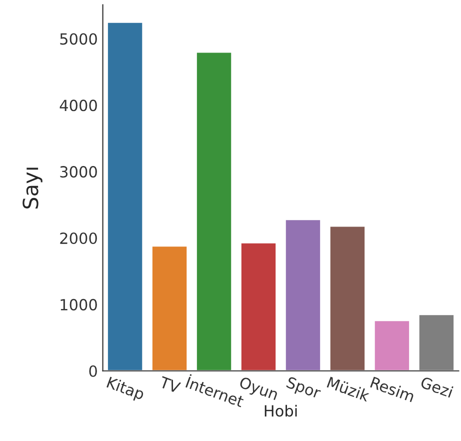 The image size is (461, 441). I want to click on y-tick-label: 3000, so click(78, 172).